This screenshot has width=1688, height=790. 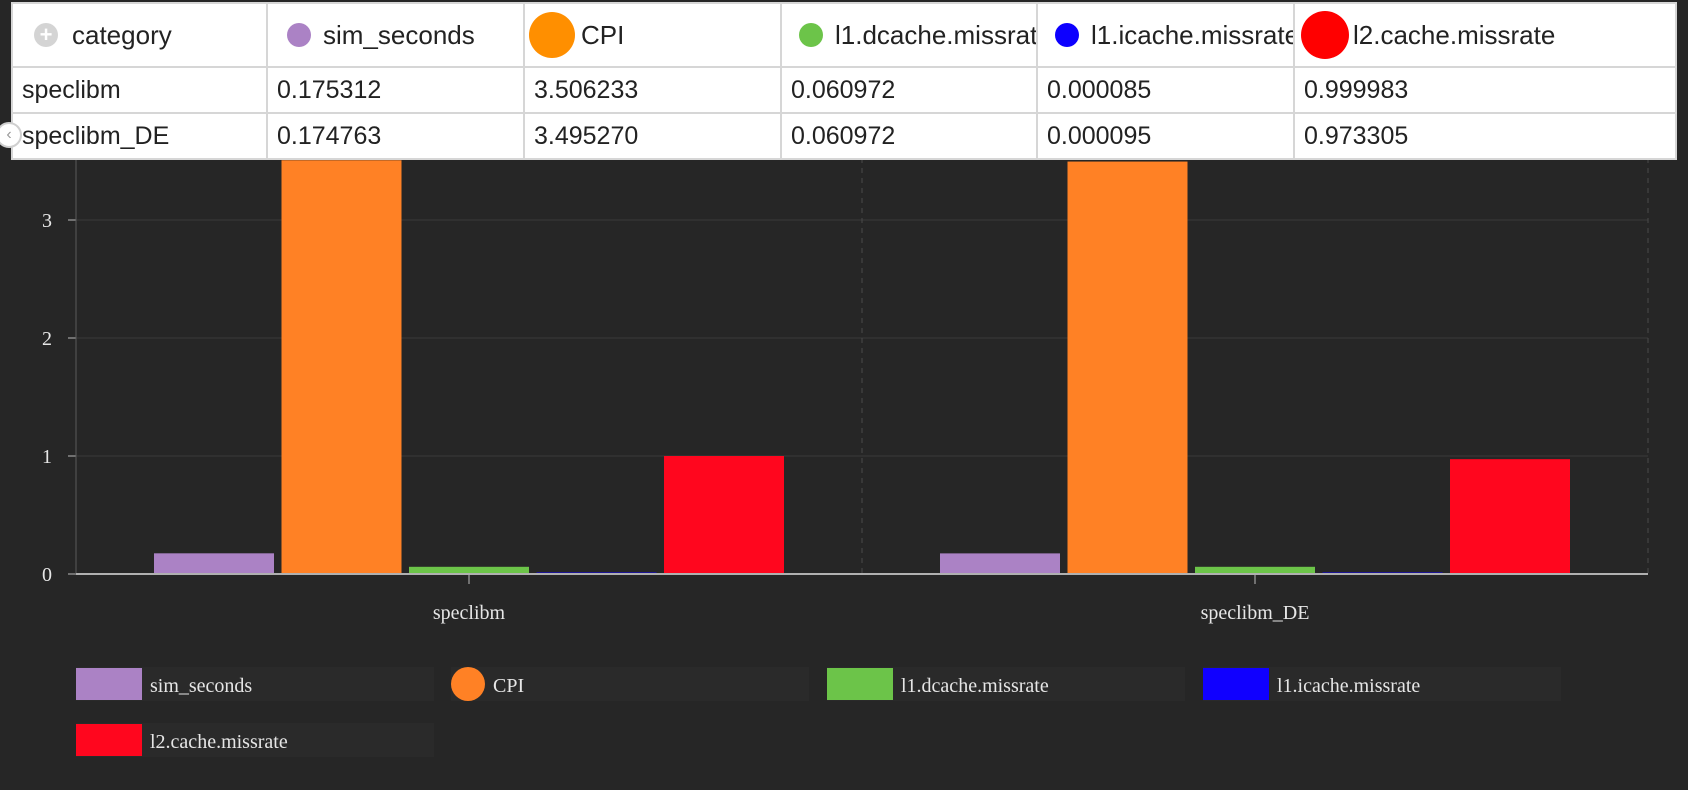 What do you see at coordinates (1236, 684) in the screenshot?
I see `legend-swatch-l1-icache-missrate` at bounding box center [1236, 684].